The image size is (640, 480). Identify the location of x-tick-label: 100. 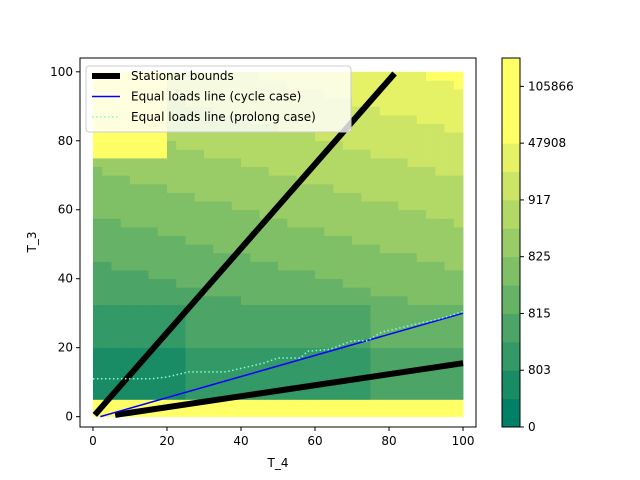
(463, 441).